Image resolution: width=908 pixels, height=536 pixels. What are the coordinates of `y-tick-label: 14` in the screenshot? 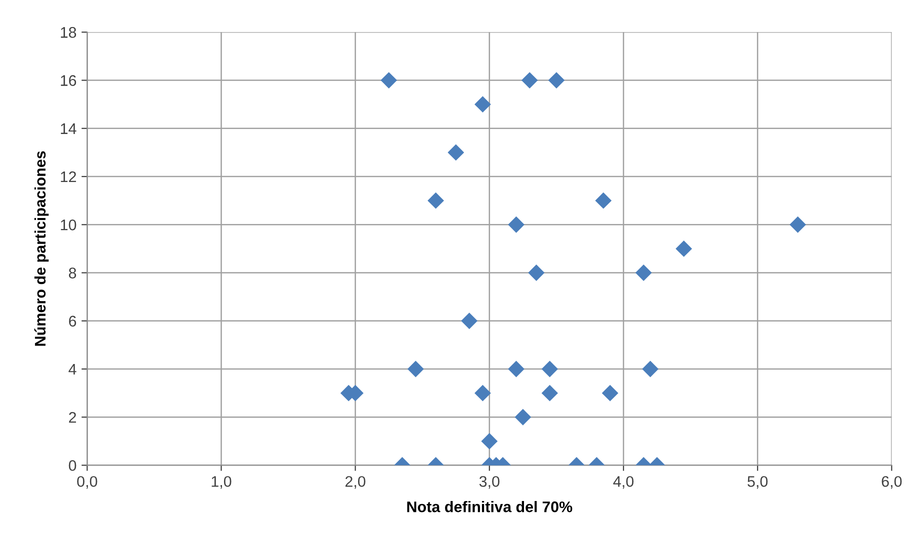 It's located at (68, 128).